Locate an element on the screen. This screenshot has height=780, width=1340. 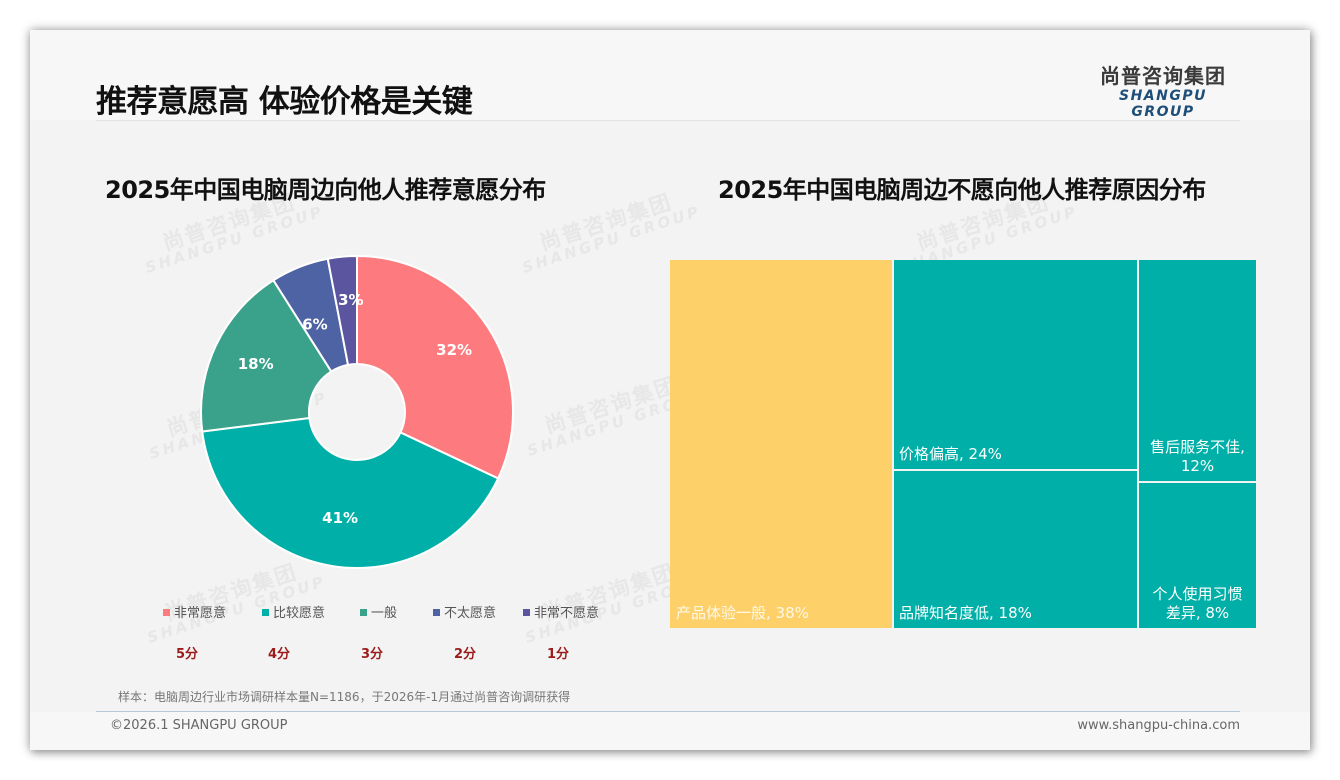
website-link: www.shangpu-china.com is located at coordinates (1158, 725).